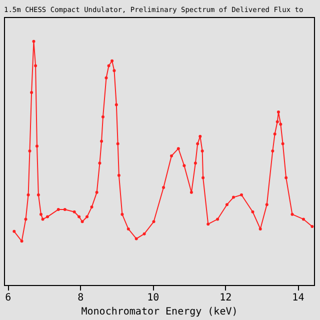 This screenshot has height=320, width=320. I want to click on x-tick-label: 14, so click(298, 298).